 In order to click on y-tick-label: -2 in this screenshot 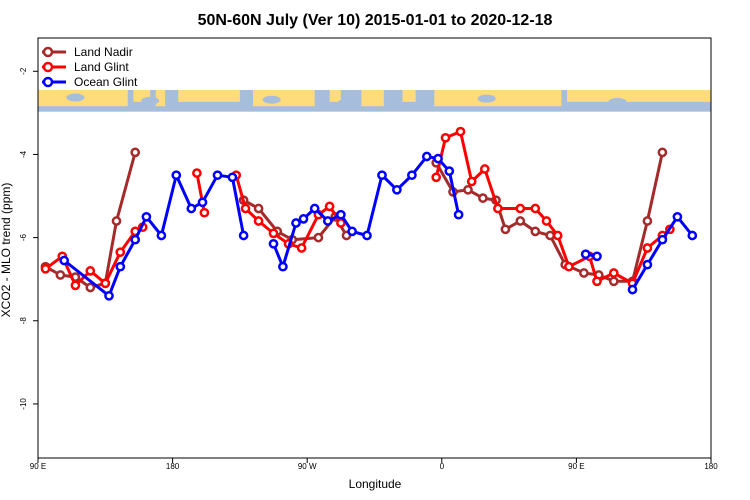, I will do `click(23, 71)`.